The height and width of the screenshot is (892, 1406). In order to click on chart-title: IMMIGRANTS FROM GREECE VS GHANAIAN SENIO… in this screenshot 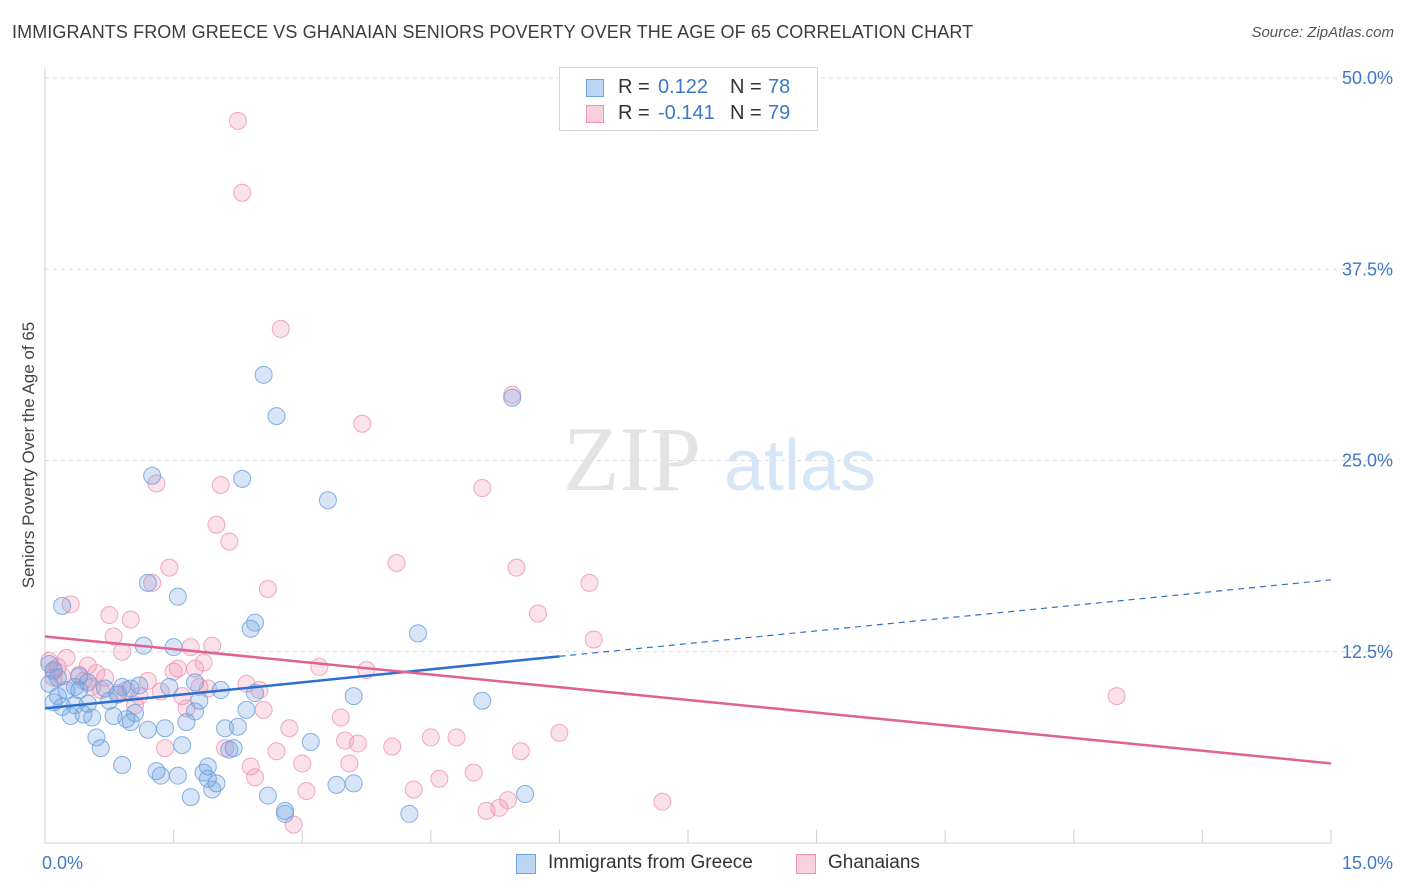, I will do `click(493, 32)`.